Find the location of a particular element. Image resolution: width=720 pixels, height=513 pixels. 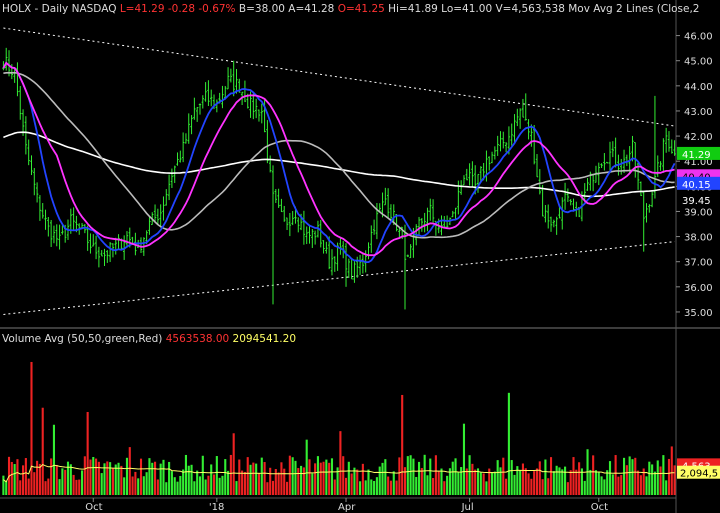

ma-blue-tag-bg is located at coordinates (698, 183).